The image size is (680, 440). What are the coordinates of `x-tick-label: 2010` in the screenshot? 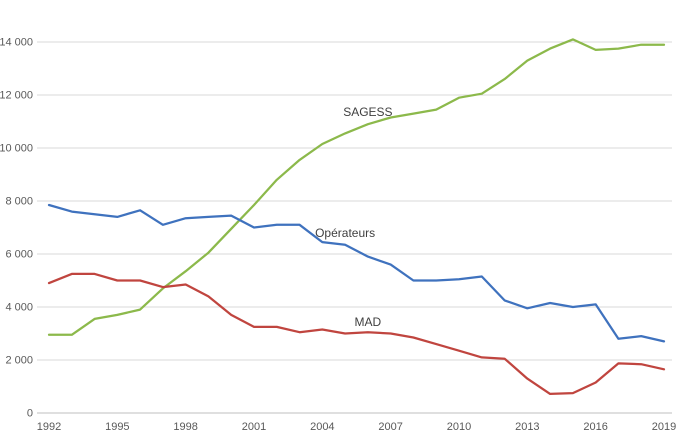 It's located at (459, 427).